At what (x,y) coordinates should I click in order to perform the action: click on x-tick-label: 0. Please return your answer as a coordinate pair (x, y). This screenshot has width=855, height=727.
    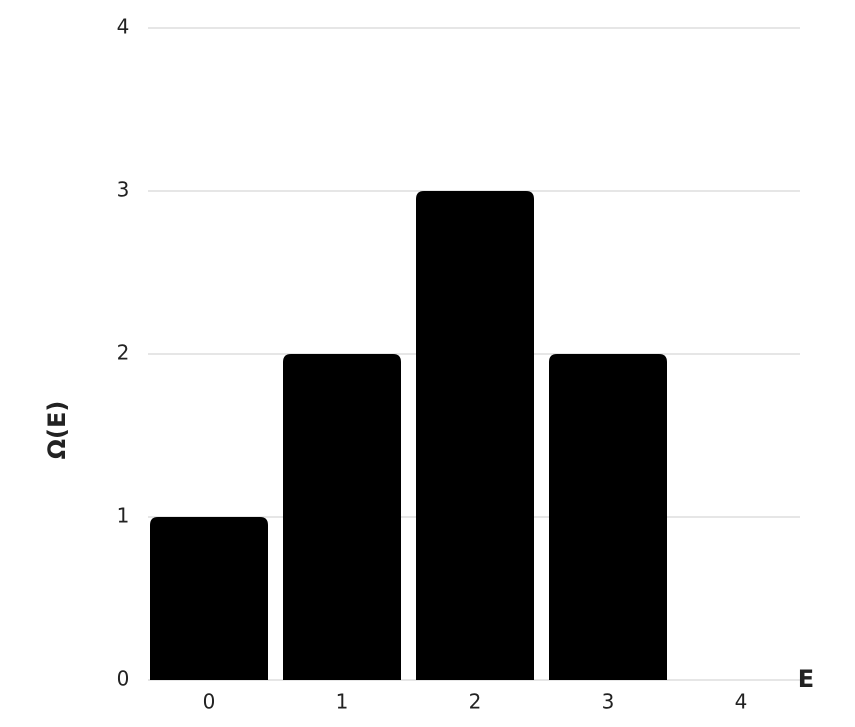
    Looking at the image, I should click on (209, 702).